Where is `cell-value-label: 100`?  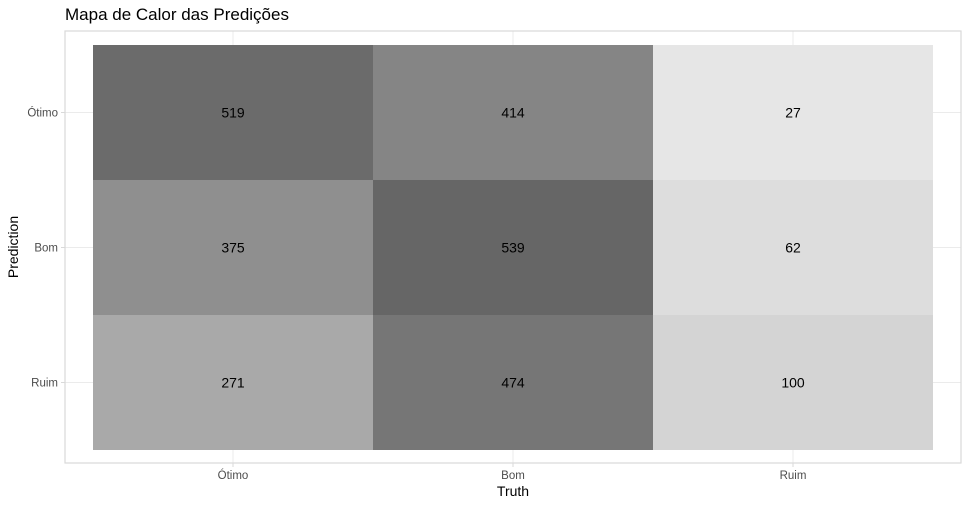
cell-value-label: 100 is located at coordinates (793, 383).